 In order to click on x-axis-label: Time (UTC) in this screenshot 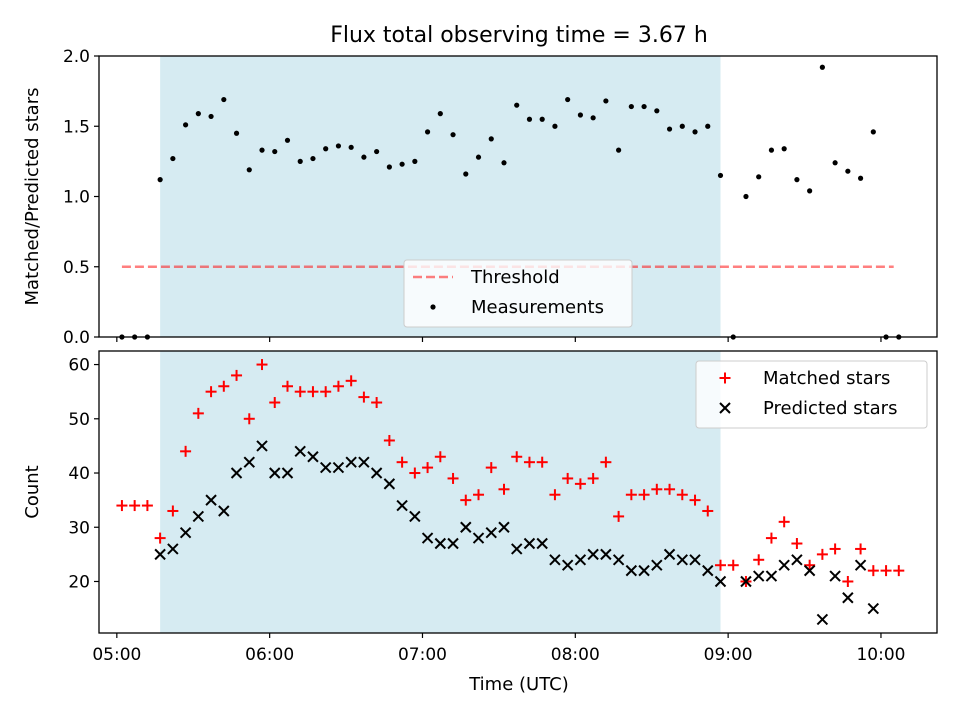, I will do `click(518, 684)`.